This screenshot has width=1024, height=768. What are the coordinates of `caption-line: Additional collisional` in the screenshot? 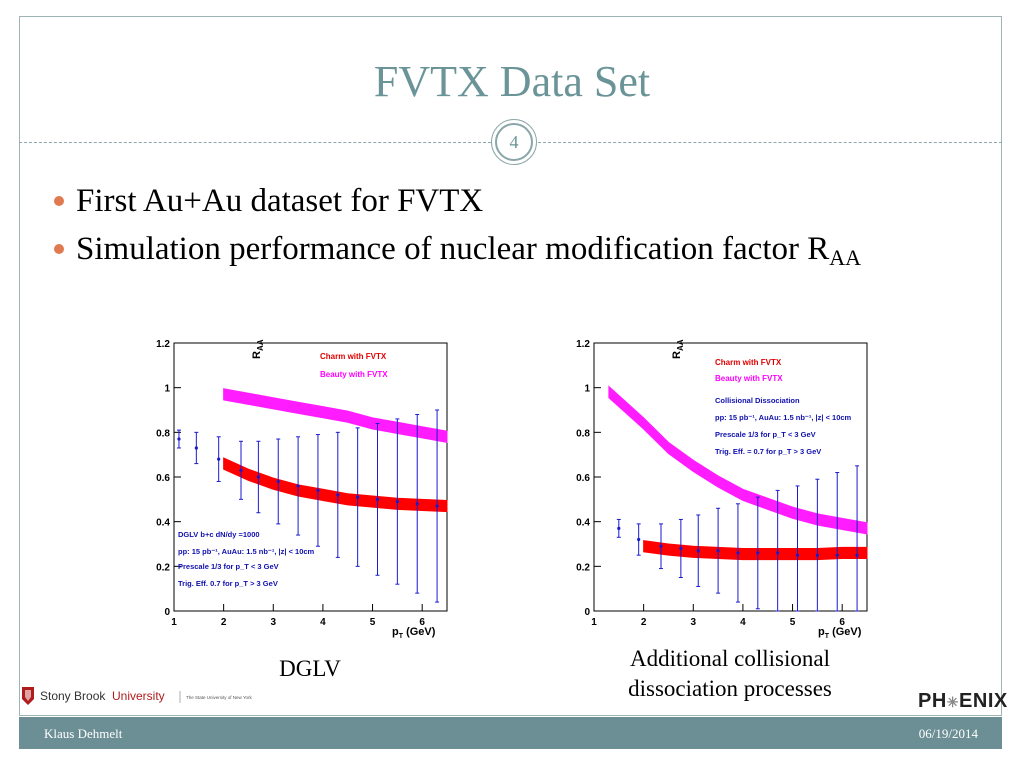 It's located at (730, 658).